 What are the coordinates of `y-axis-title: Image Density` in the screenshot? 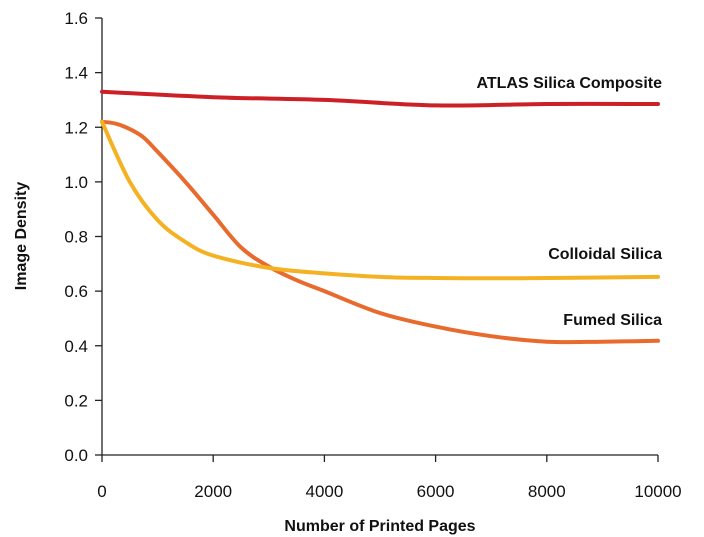 It's located at (21, 236).